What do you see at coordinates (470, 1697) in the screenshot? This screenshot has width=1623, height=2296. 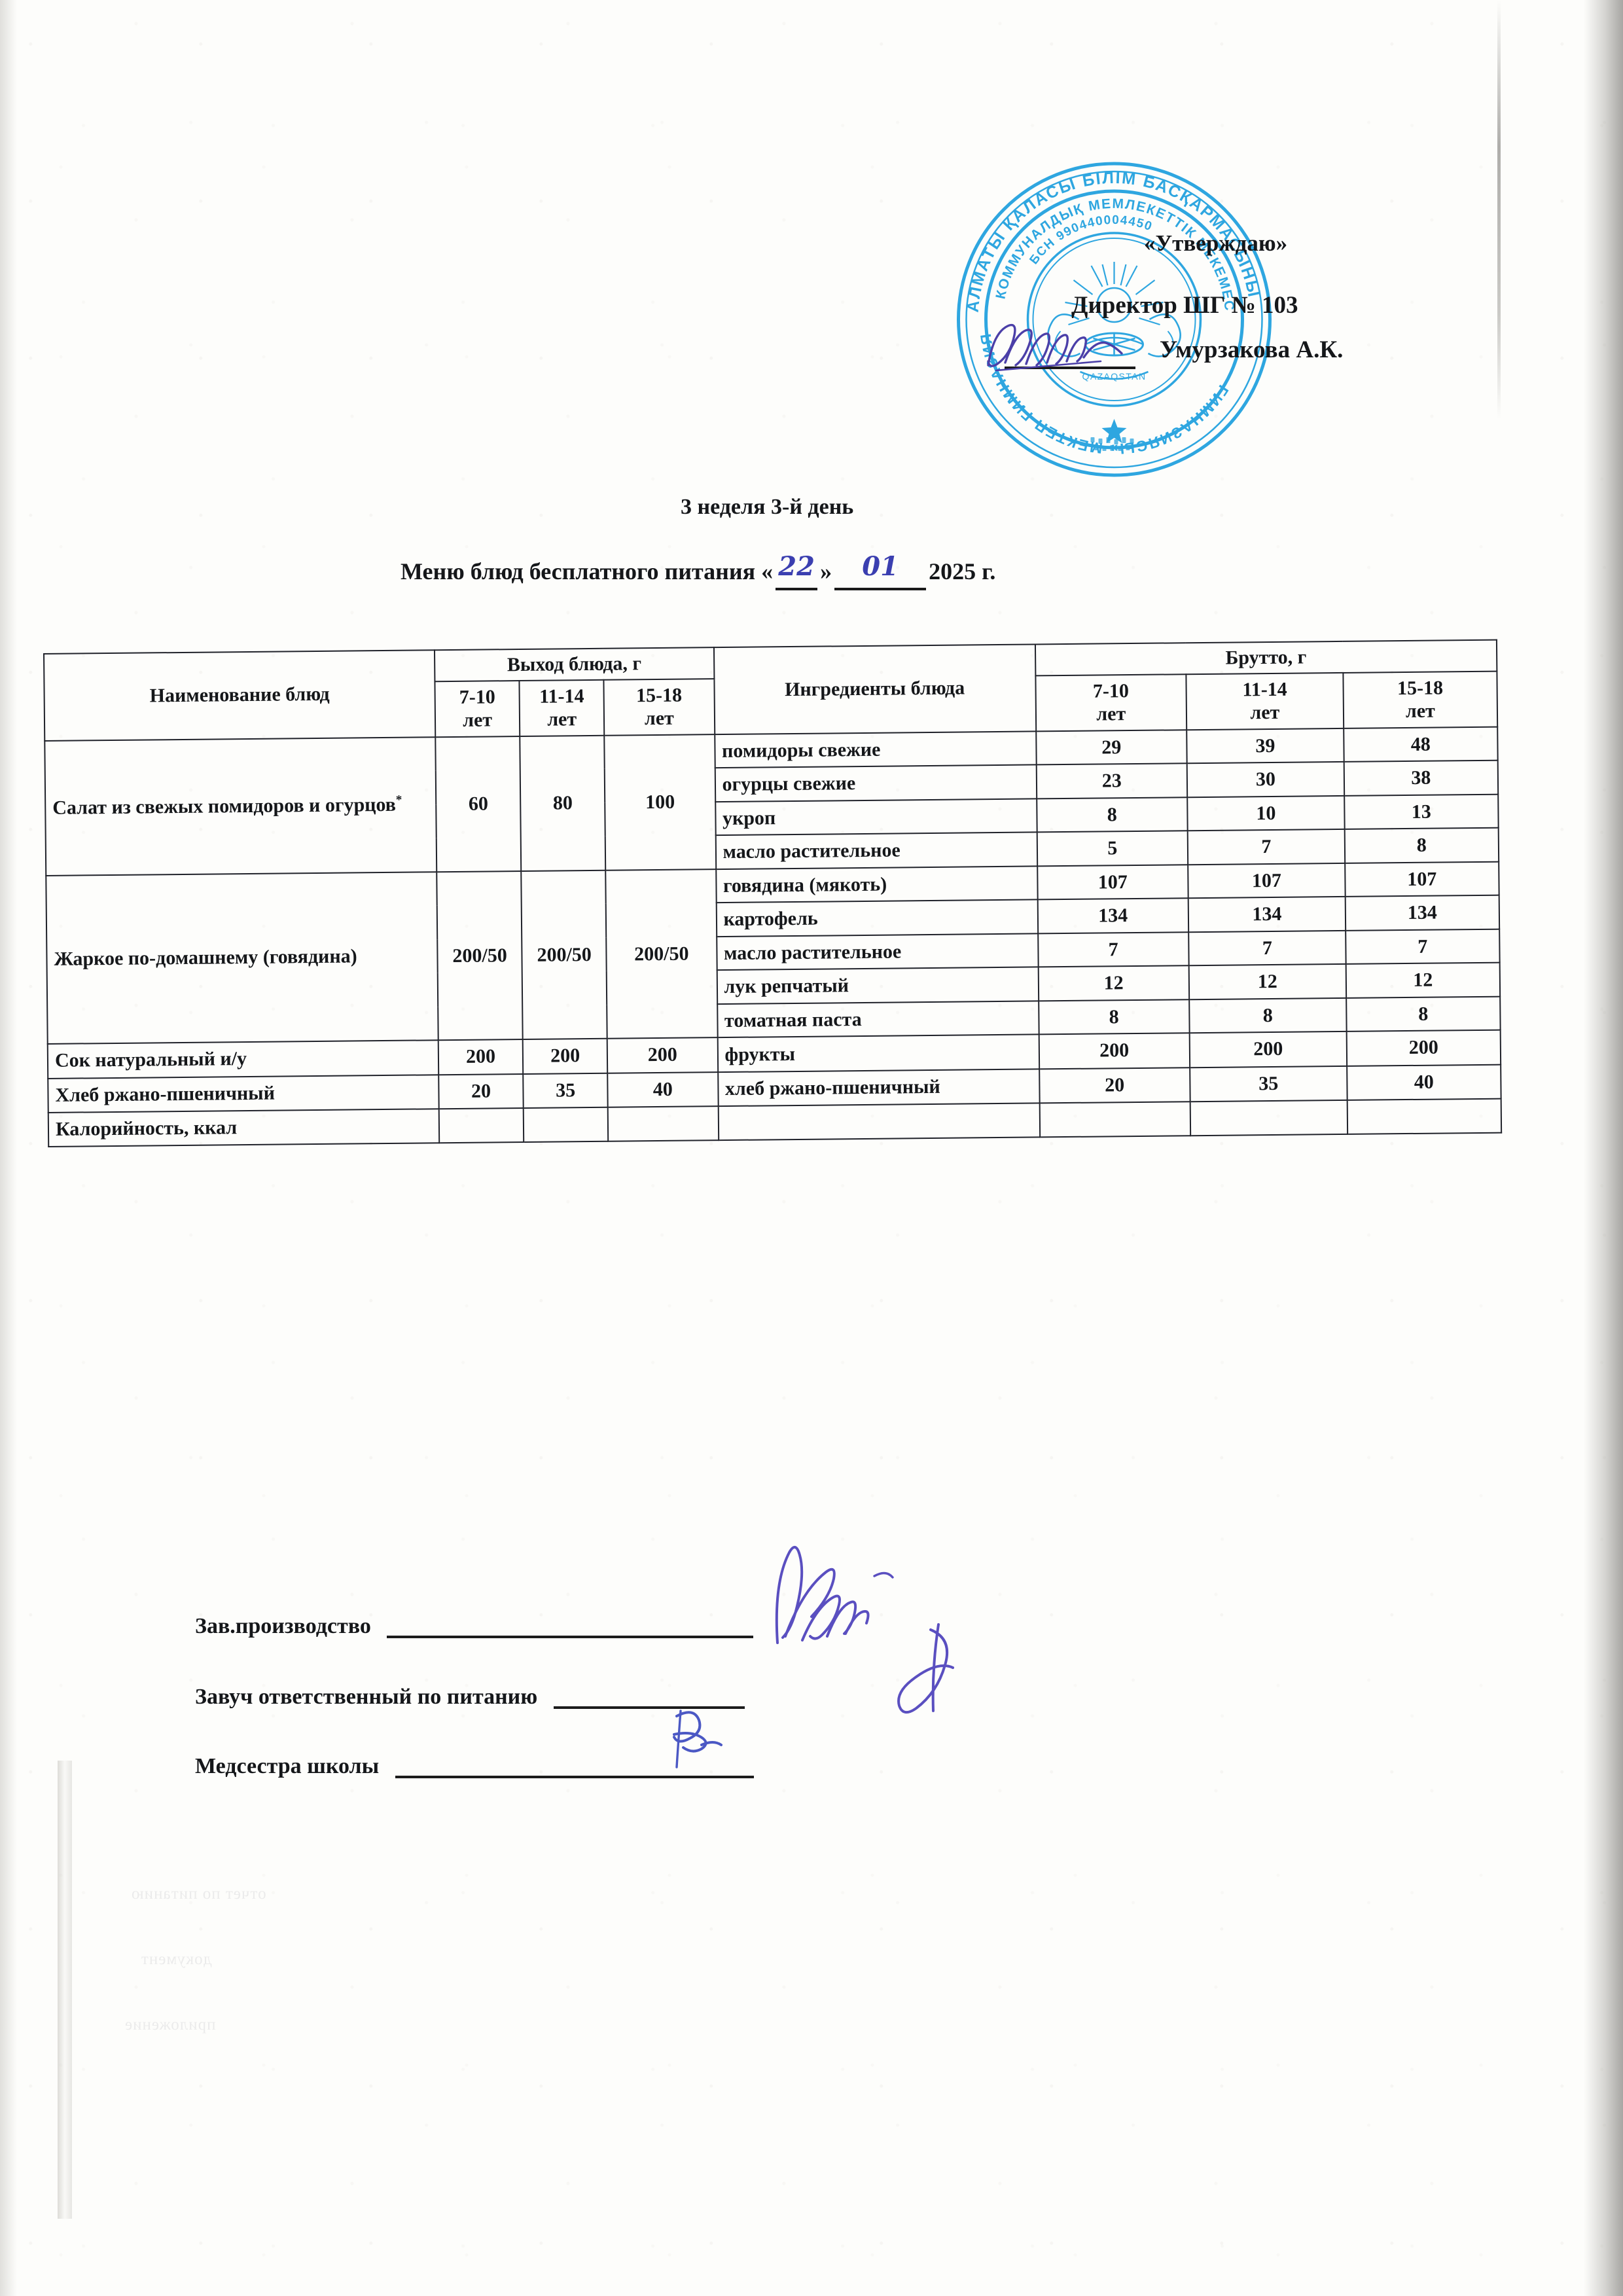 I see `signature-row-zavuch: Завуч ответственный по питанию` at bounding box center [470, 1697].